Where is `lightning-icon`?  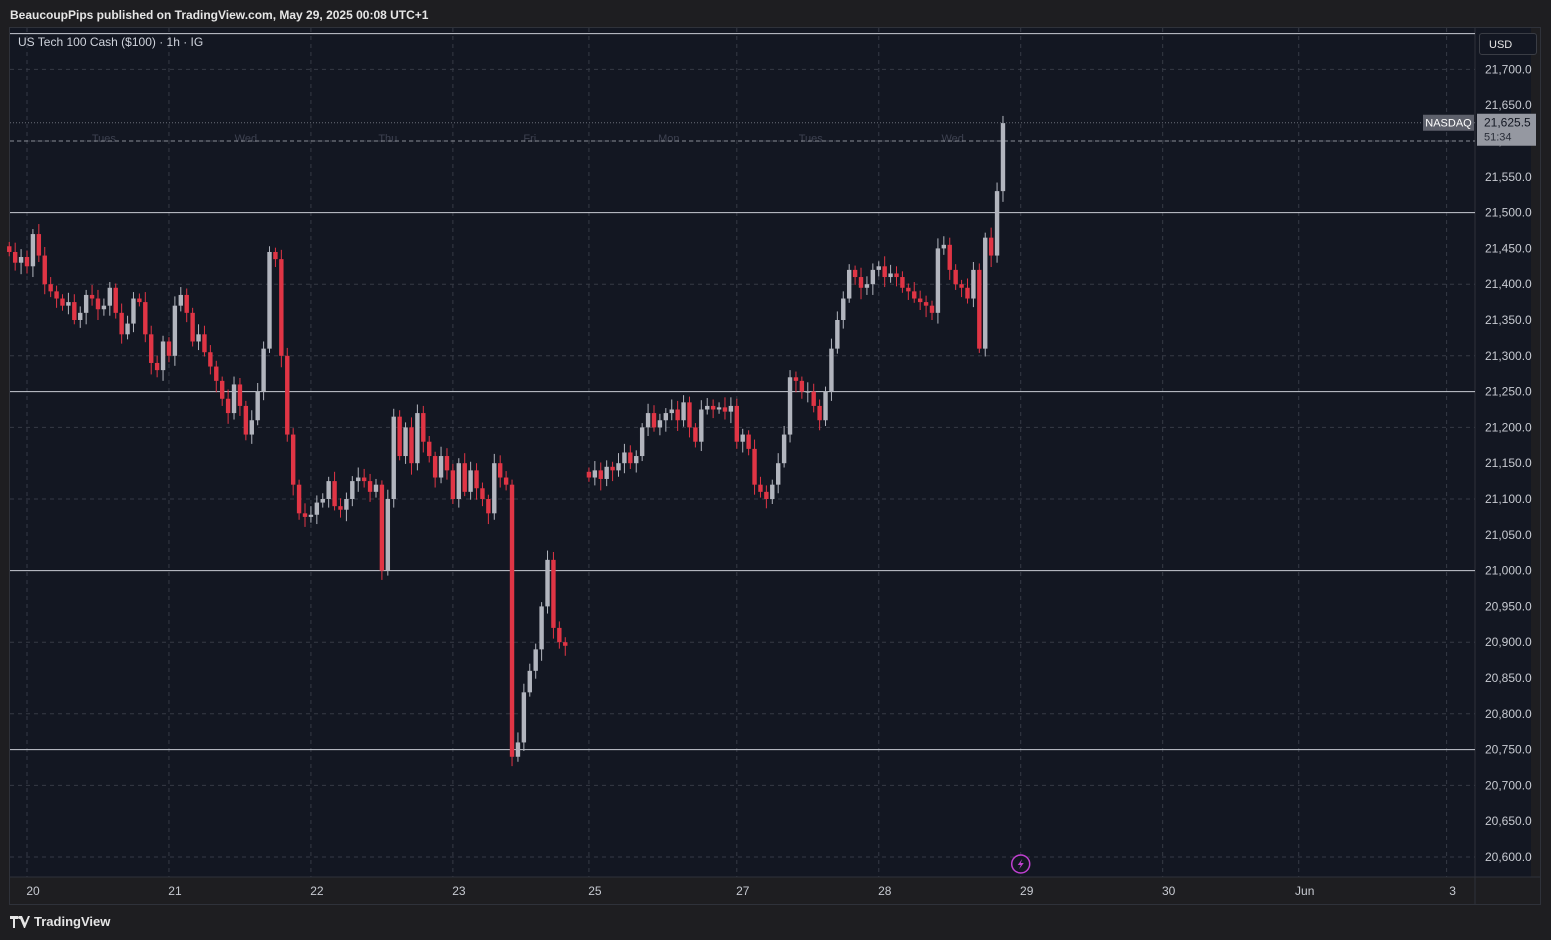 lightning-icon is located at coordinates (1020, 864).